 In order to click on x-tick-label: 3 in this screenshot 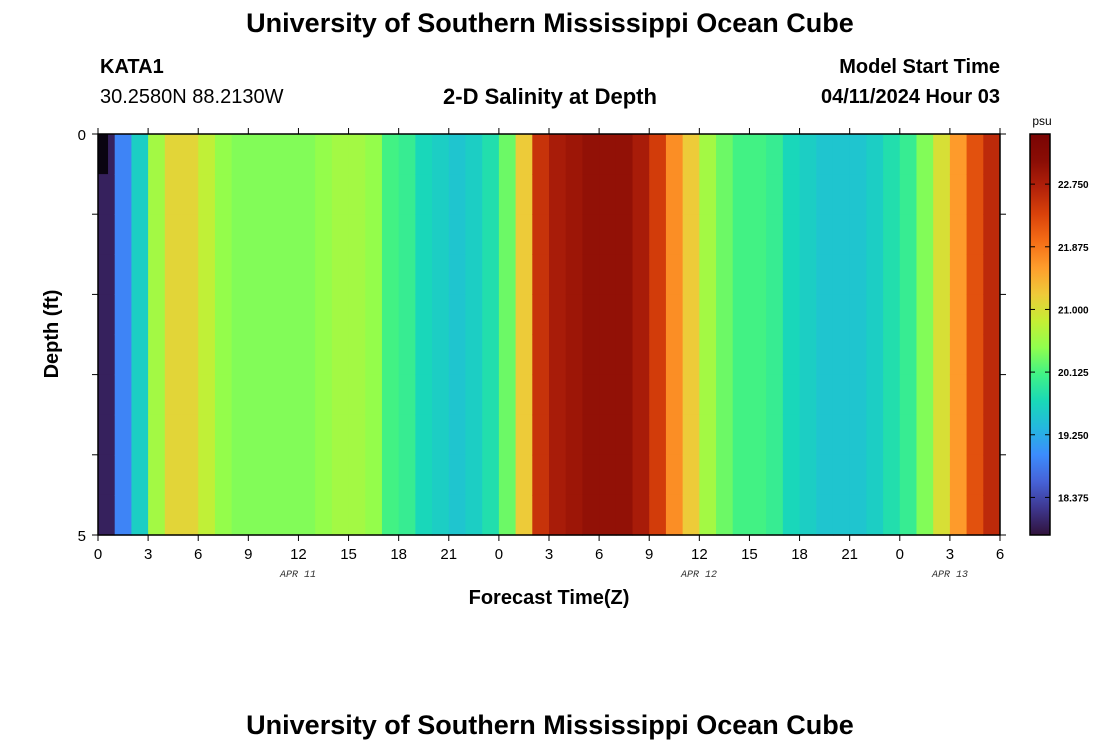, I will do `click(549, 554)`.